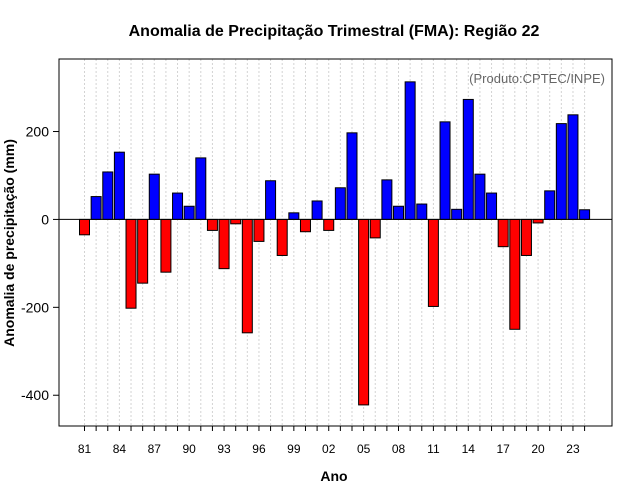 The height and width of the screenshot is (500, 640). I want to click on bar-2005, so click(364, 312).